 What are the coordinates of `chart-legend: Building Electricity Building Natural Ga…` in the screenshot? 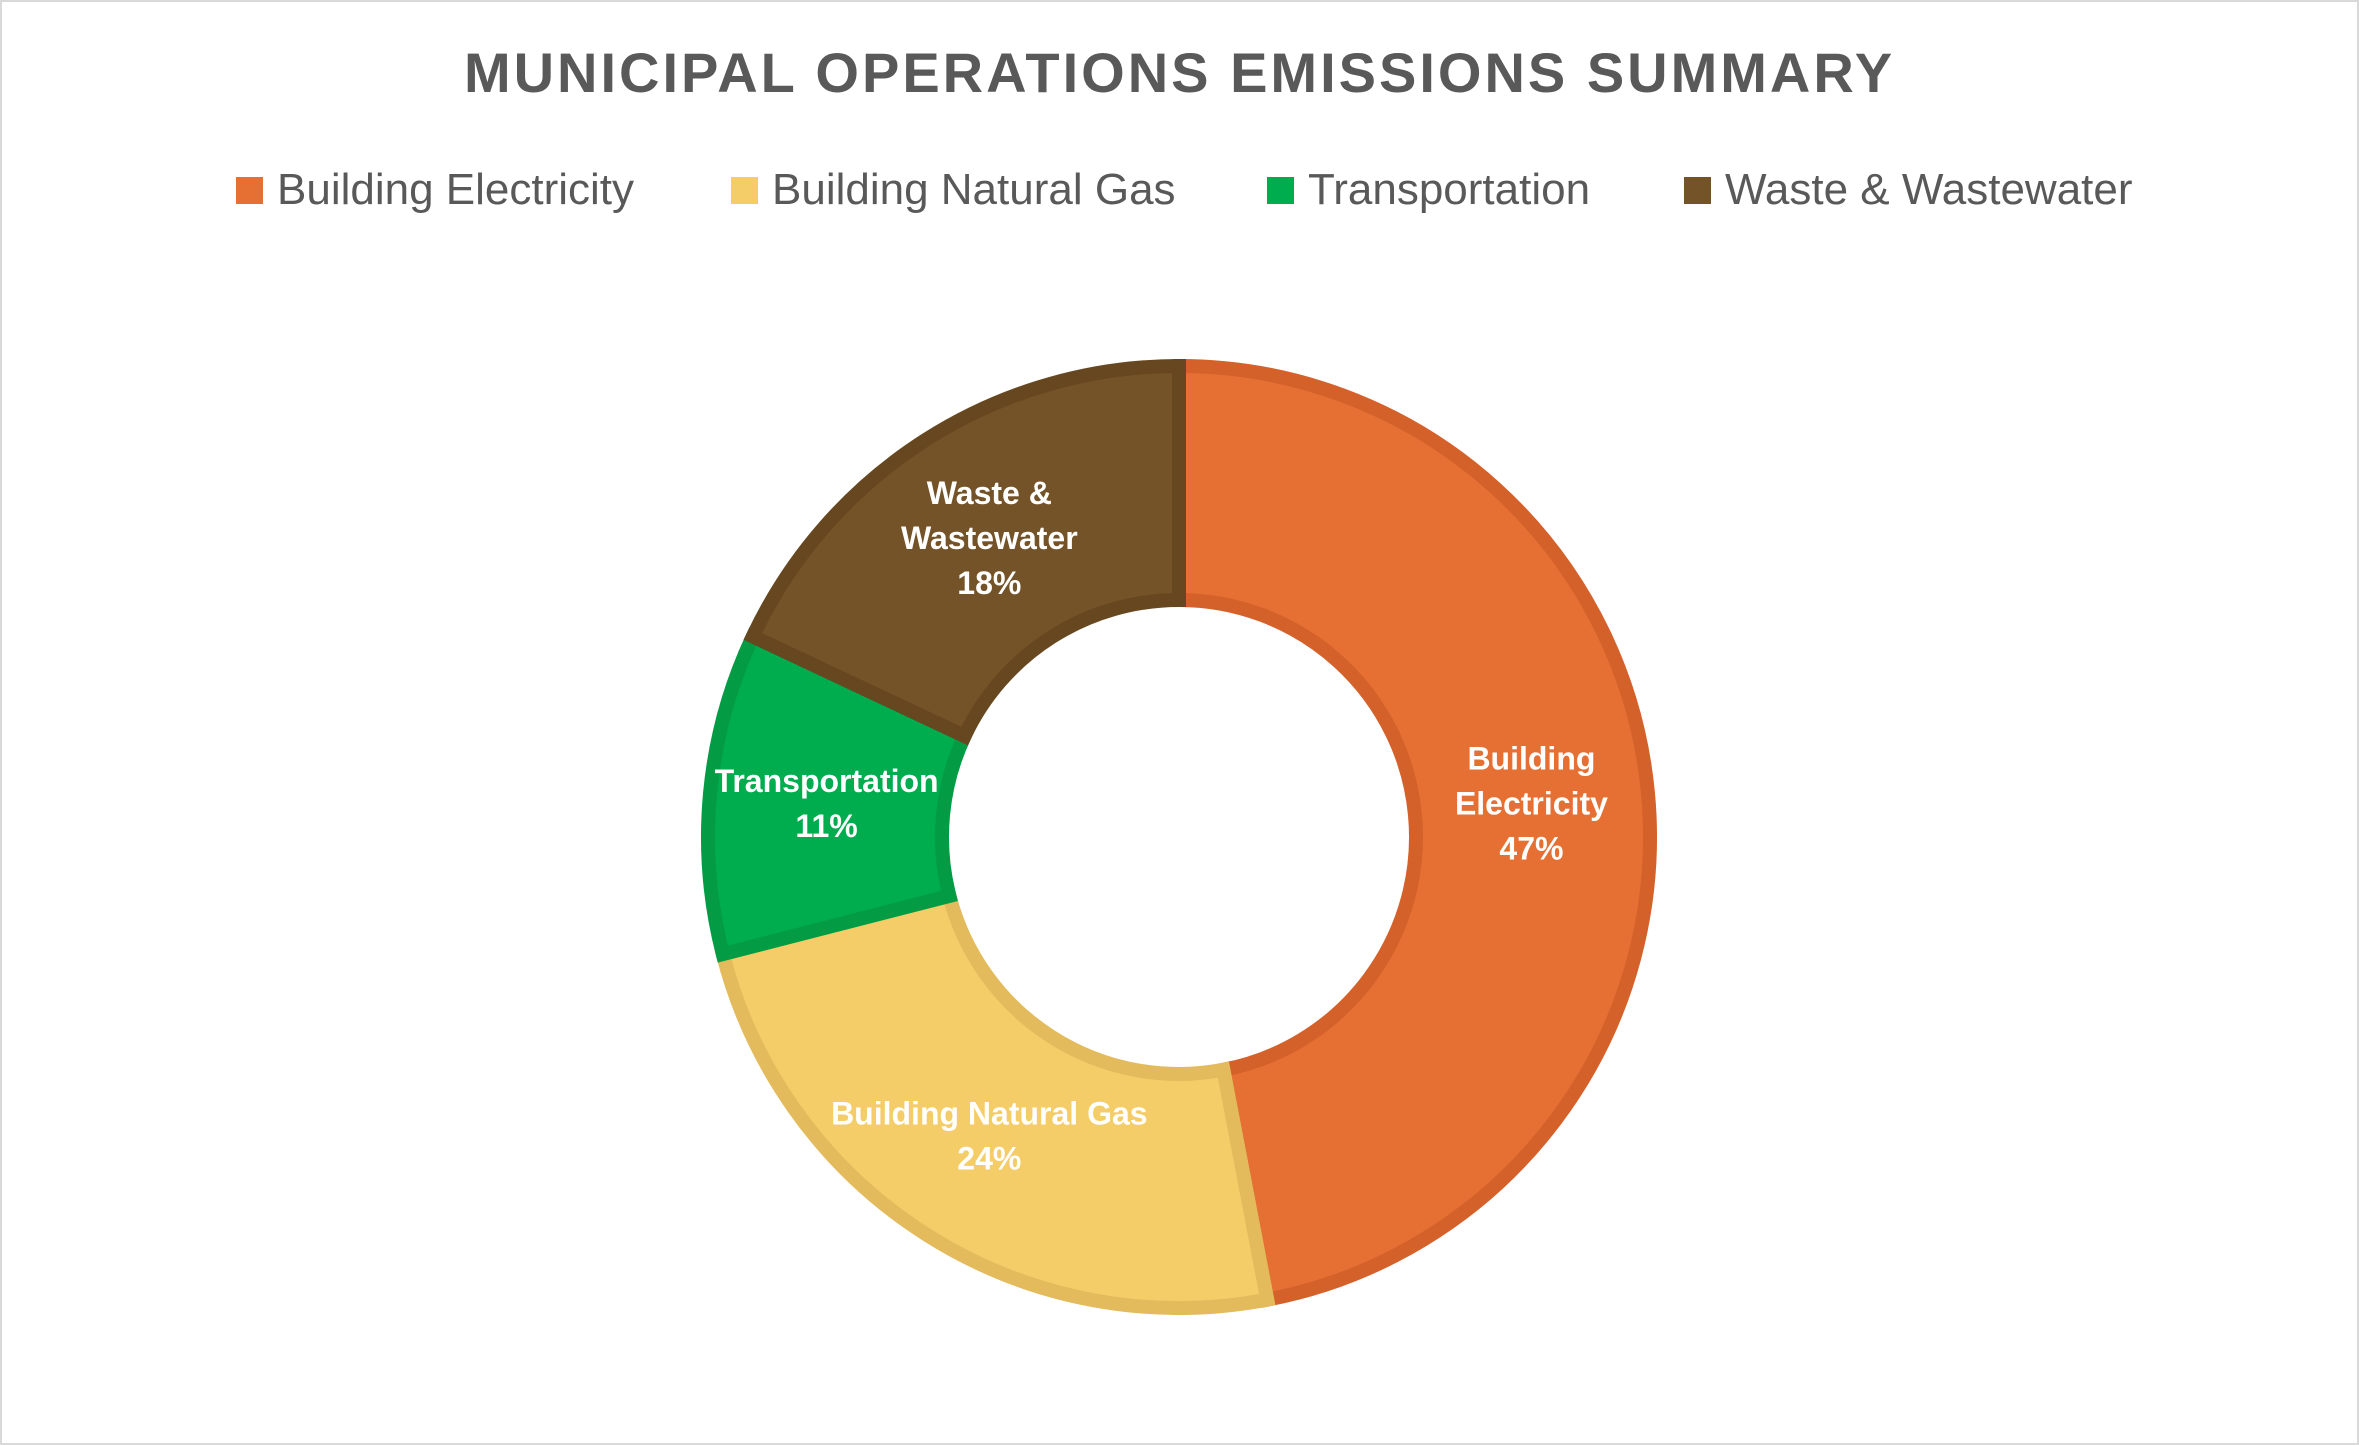 It's located at (1179, 190).